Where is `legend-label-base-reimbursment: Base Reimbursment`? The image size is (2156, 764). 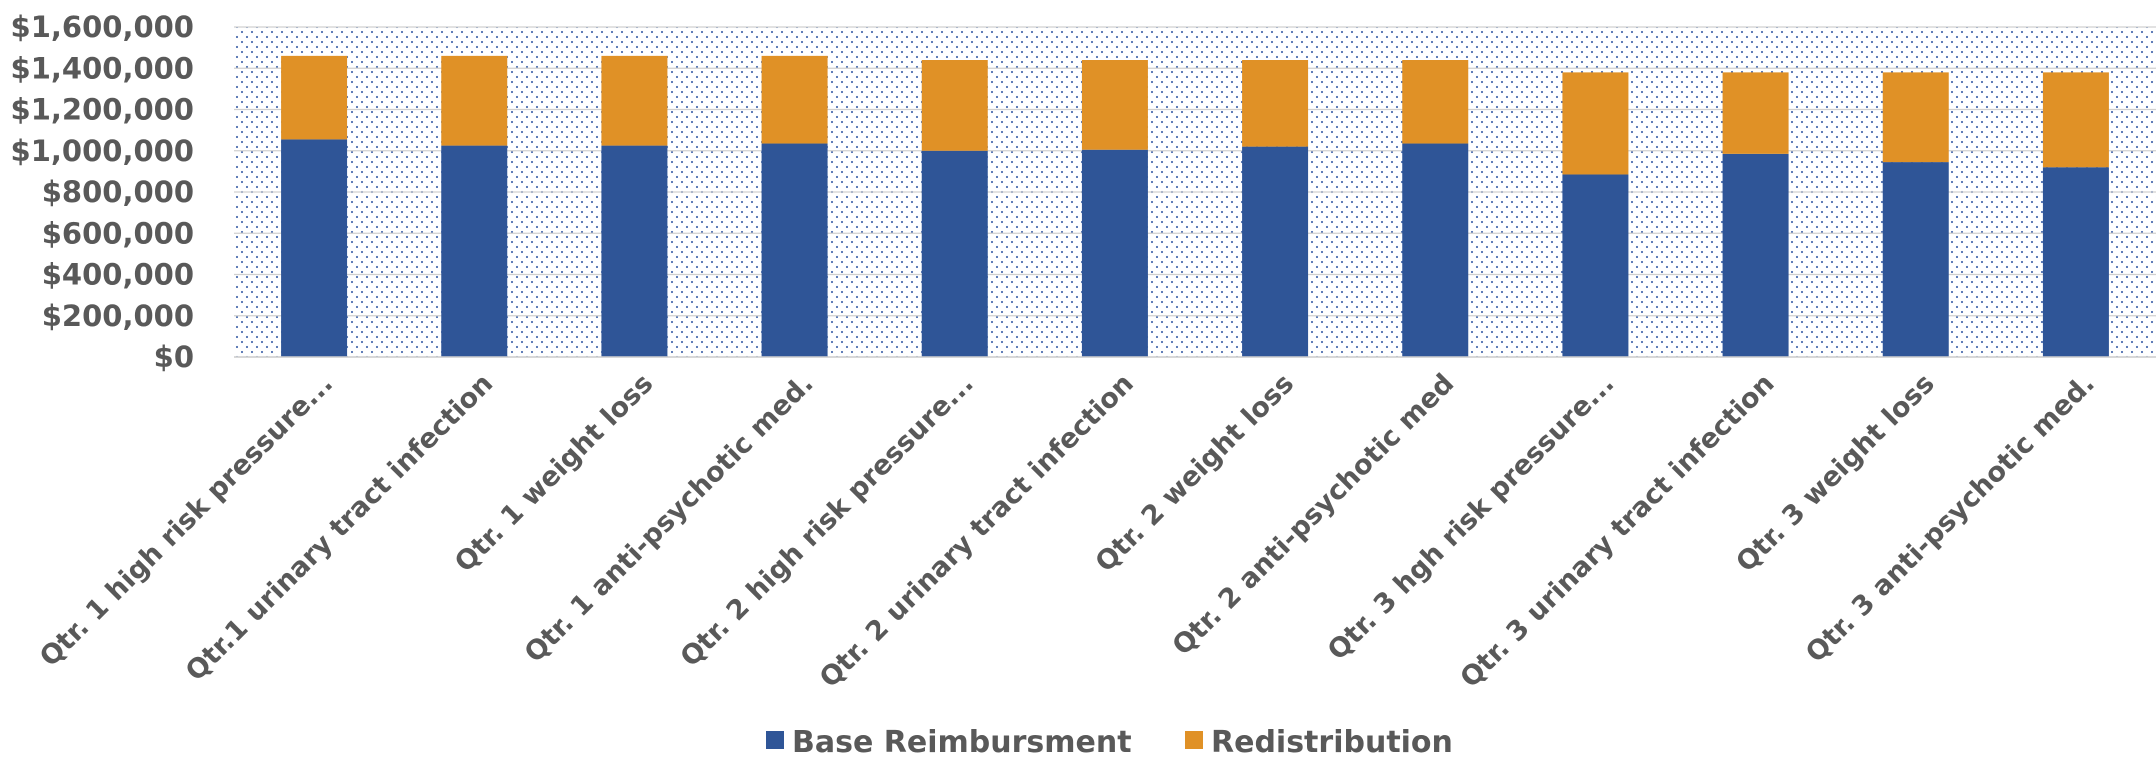
legend-label-base-reimbursment: Base Reimbursment is located at coordinates (962, 742).